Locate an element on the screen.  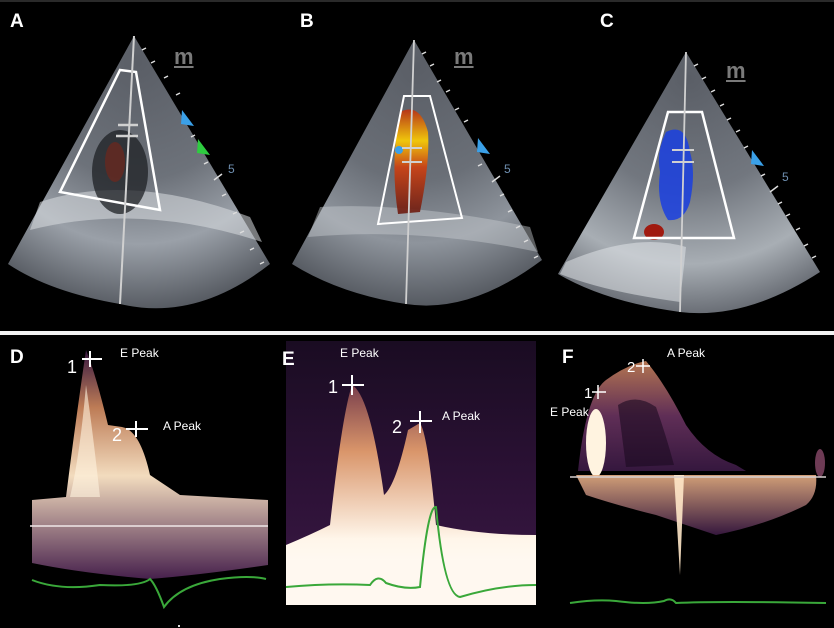
panel-label-e: E is located at coordinates (288, 359).